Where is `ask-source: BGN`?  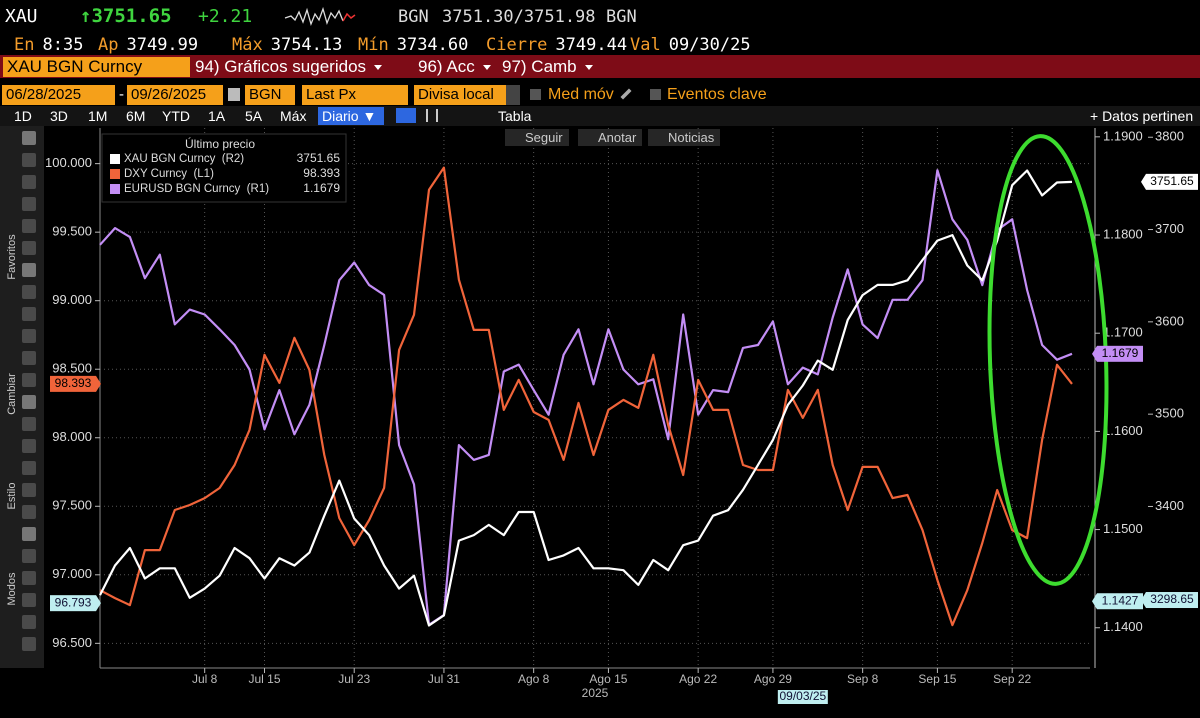 ask-source: BGN is located at coordinates (621, 17).